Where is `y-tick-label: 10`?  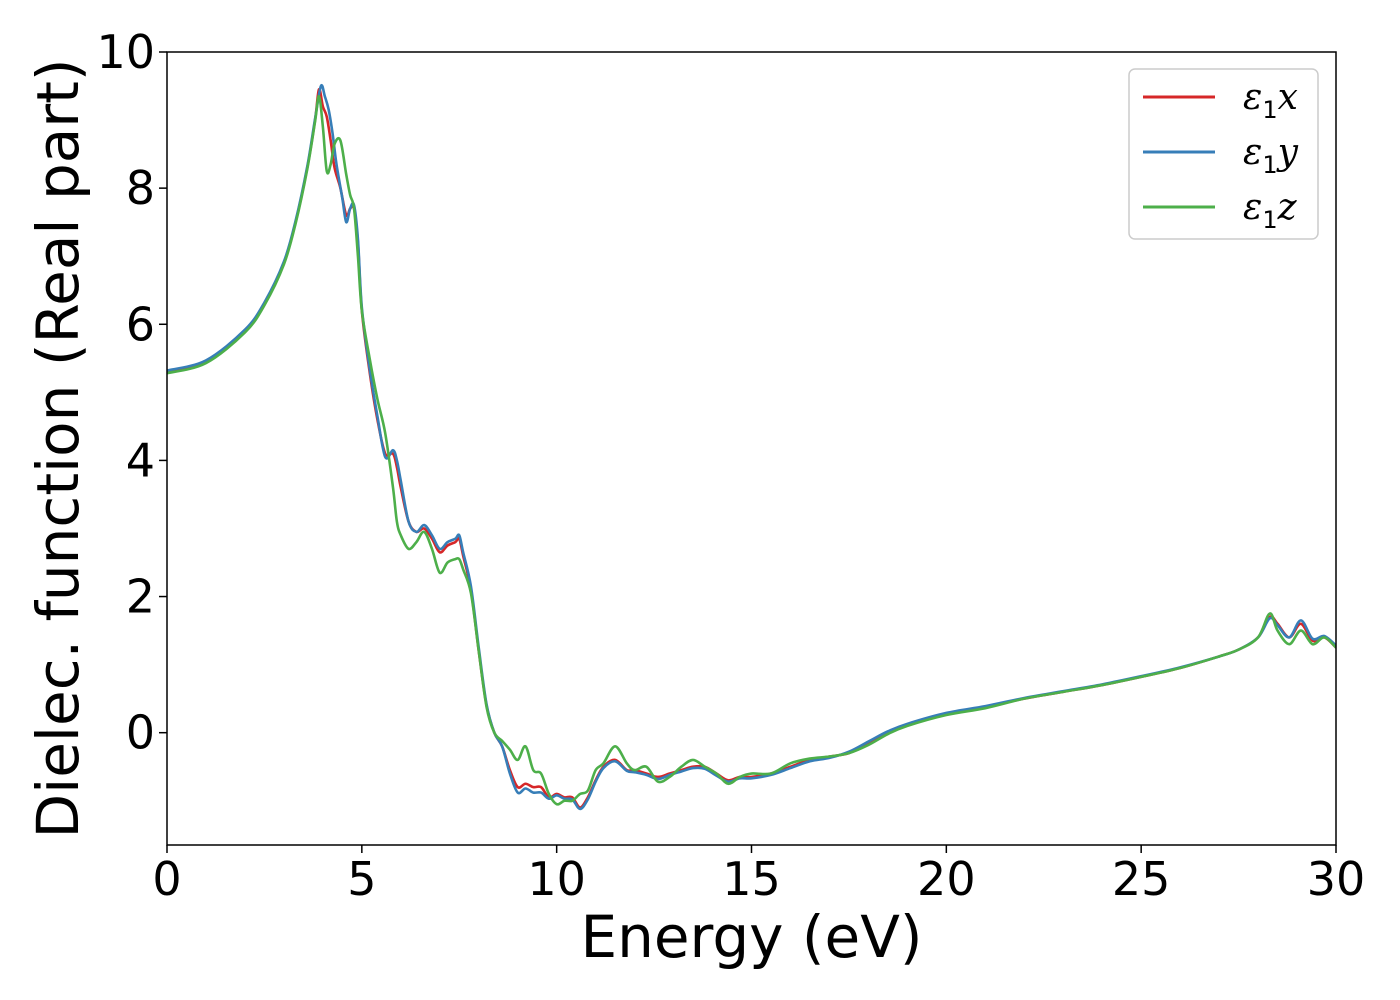 y-tick-label: 10 is located at coordinates (125, 52).